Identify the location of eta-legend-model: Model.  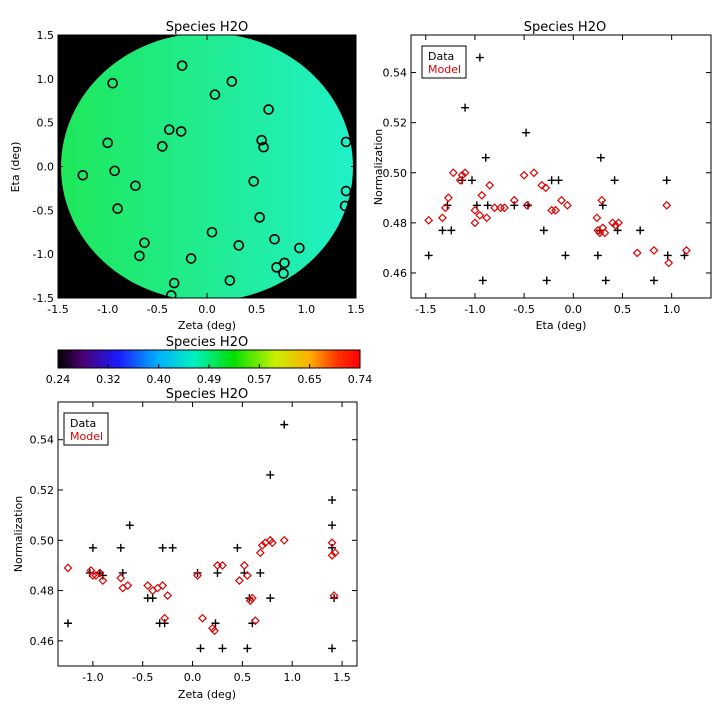
(444, 69).